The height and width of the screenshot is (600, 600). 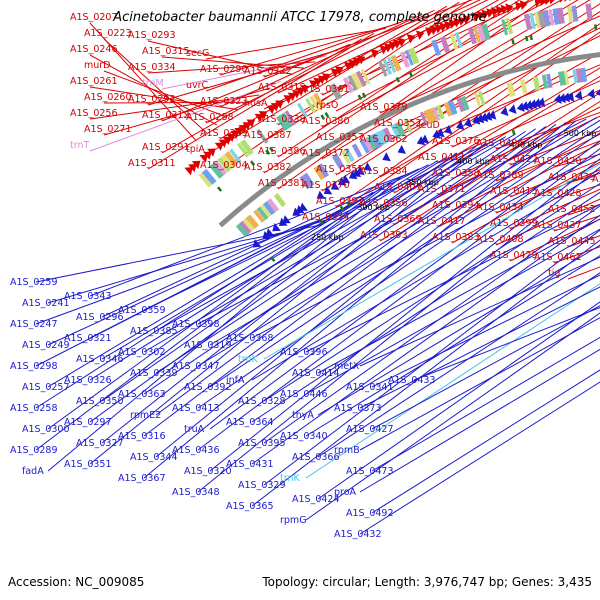 I want to click on gene-label: A1S_0247, so click(x=34, y=324).